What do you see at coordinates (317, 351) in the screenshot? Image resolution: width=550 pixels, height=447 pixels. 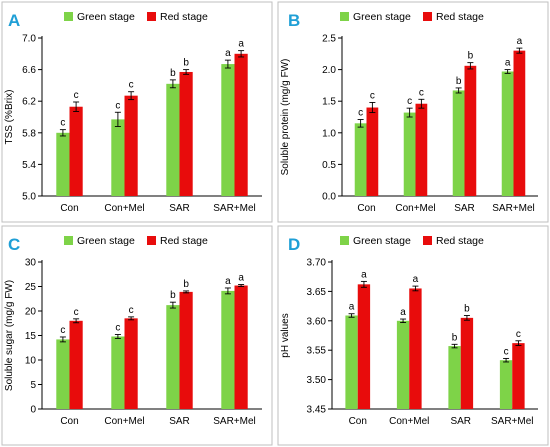 I see `y-tick-label: 3.55` at bounding box center [317, 351].